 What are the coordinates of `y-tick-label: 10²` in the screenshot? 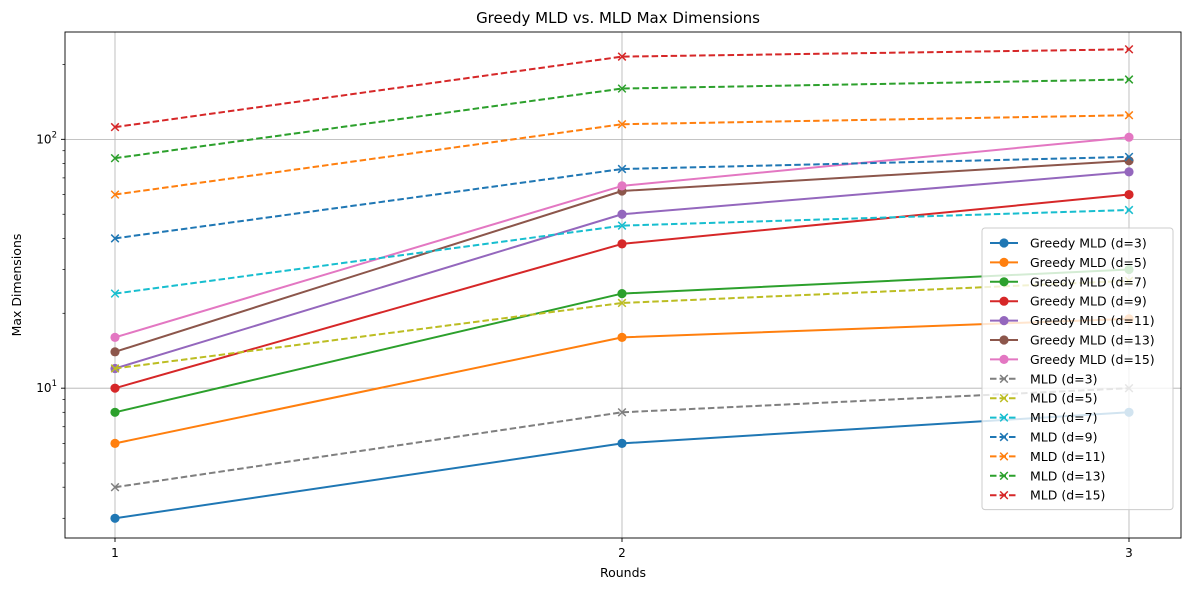 It's located at (46, 138).